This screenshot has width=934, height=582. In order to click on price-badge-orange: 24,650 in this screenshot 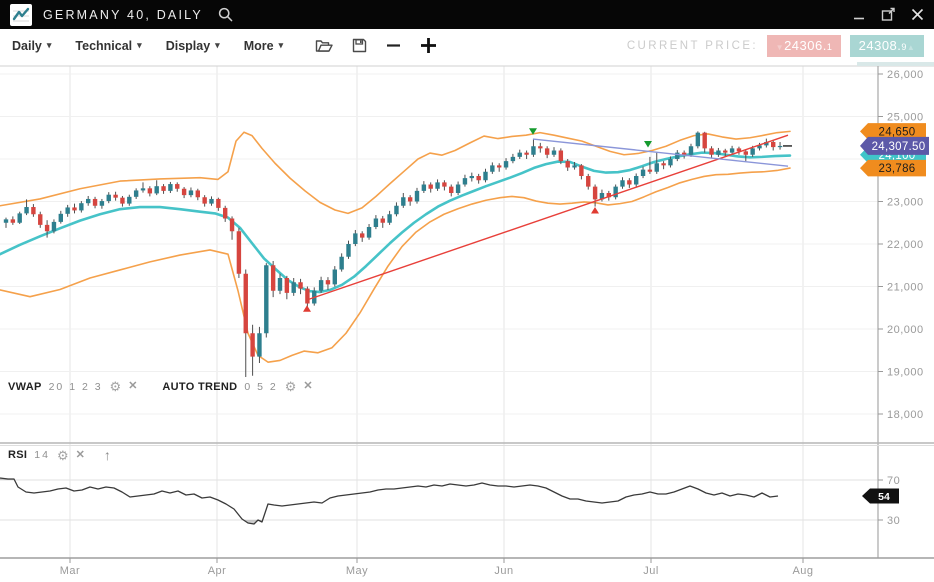, I will do `click(893, 131)`.